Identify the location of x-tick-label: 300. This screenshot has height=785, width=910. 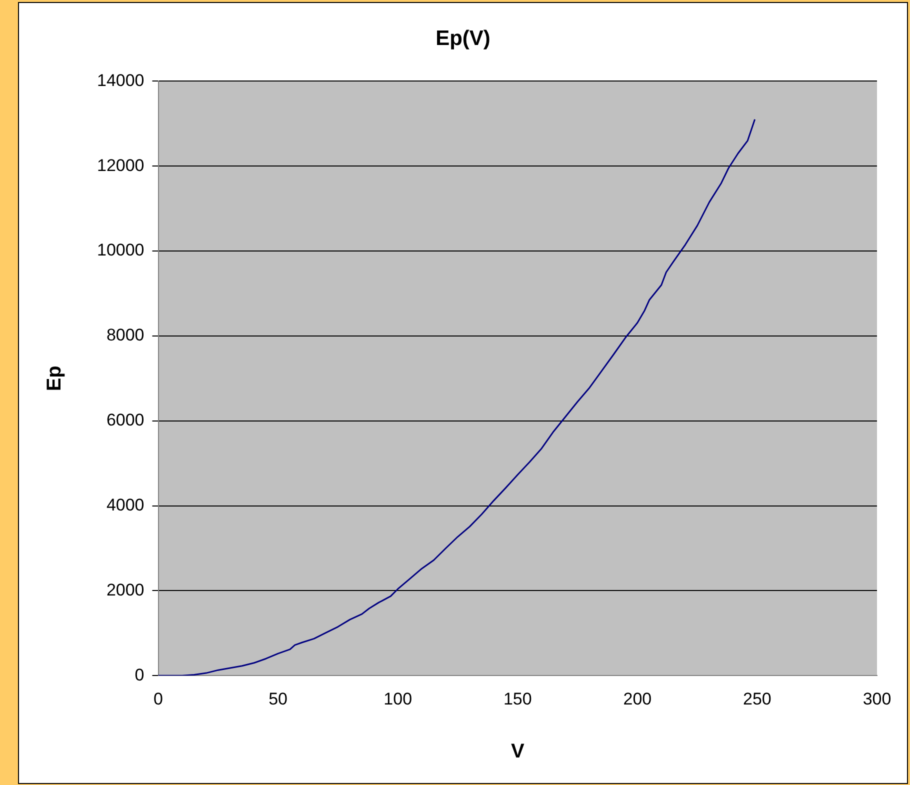
(877, 698).